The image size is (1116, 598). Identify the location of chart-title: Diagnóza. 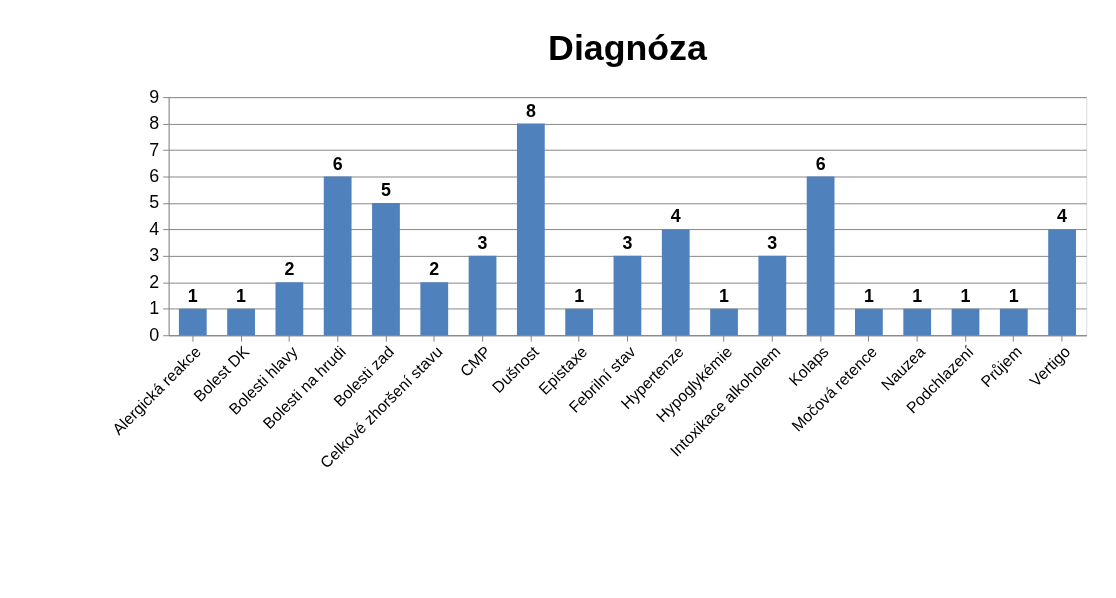
(628, 48).